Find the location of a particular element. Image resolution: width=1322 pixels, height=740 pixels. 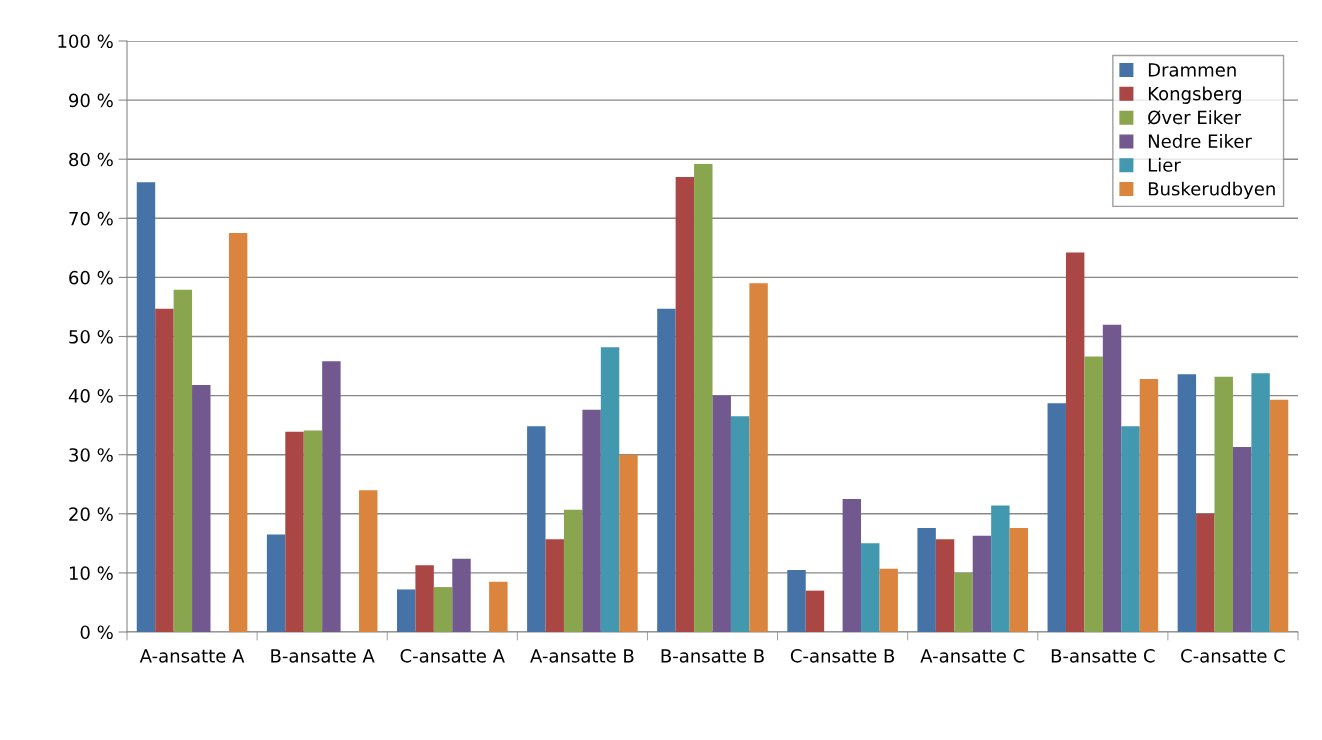

x-tick-label: A-ansatte A is located at coordinates (192, 656).